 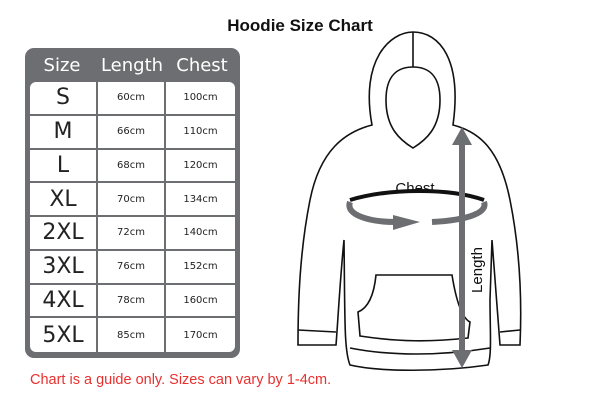 I want to click on table-row: M 66cm 110cm, so click(x=132, y=132).